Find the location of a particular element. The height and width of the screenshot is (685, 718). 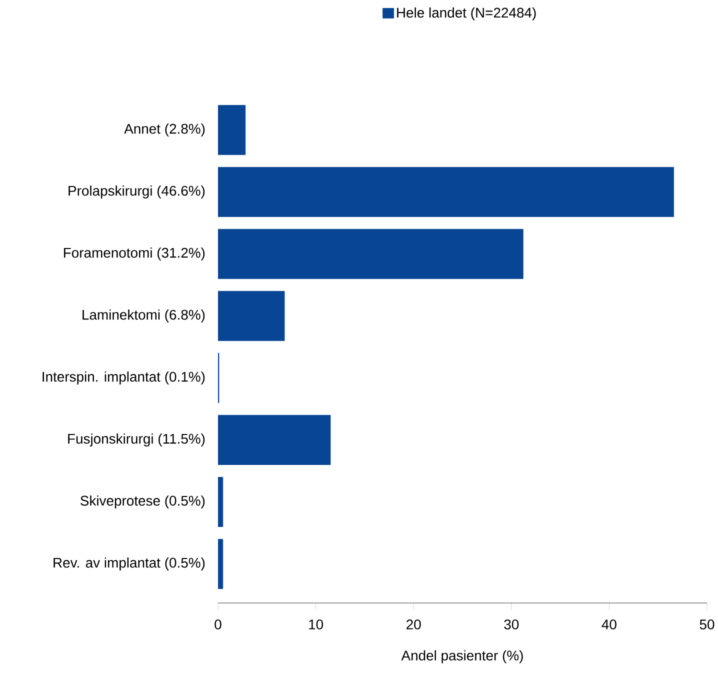

y-tick-label: Fusjonskirurgi (11.5%) is located at coordinates (136, 439).